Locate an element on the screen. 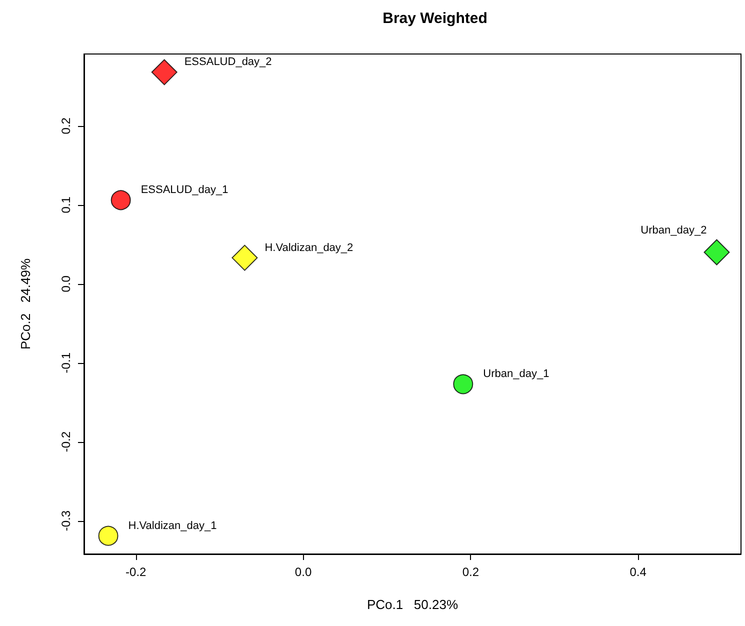  x-tick-label: -0.2 is located at coordinates (136, 572).